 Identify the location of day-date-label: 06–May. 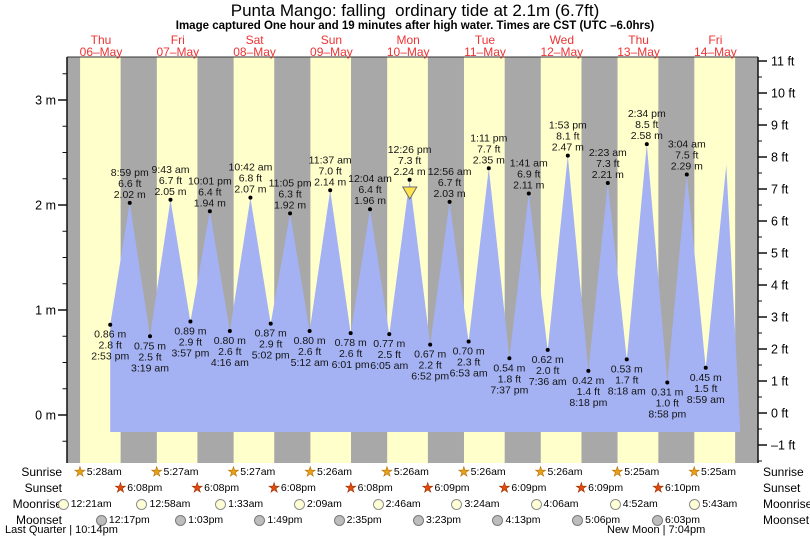
(101, 52).